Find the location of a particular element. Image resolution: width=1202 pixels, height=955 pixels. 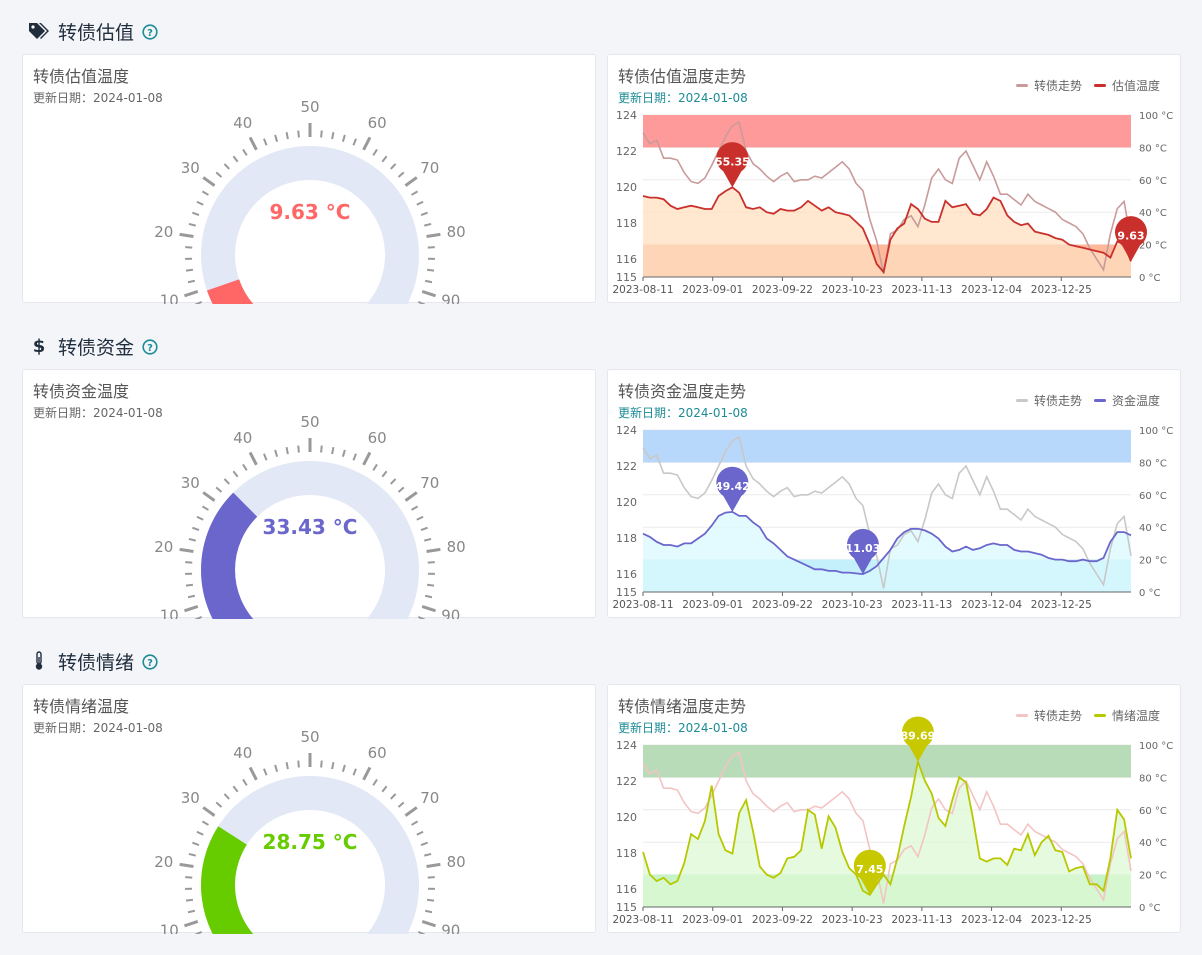

x-tick-label: 2023-09-22 is located at coordinates (782, 605).